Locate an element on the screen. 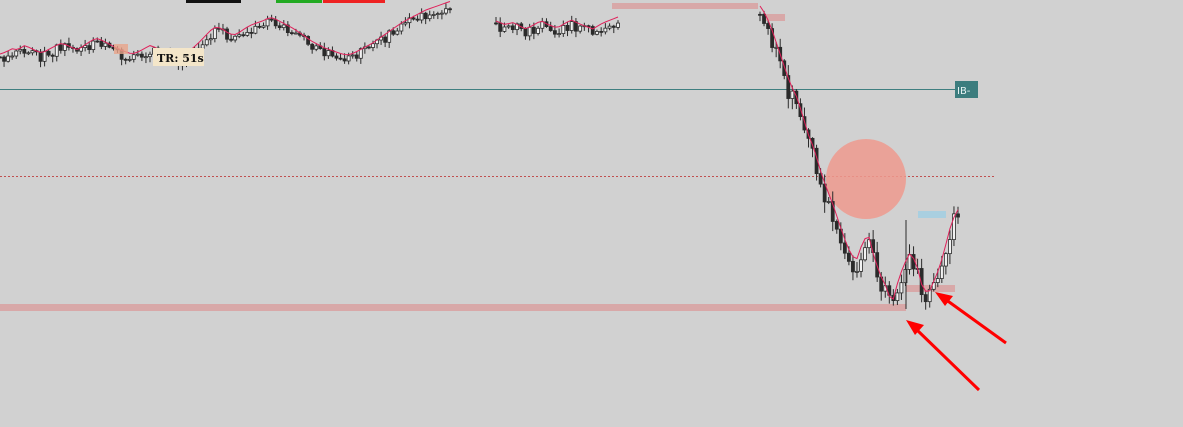 This screenshot has width=1183, height=427. timer-tag-text: TR: 51s is located at coordinates (180, 58).